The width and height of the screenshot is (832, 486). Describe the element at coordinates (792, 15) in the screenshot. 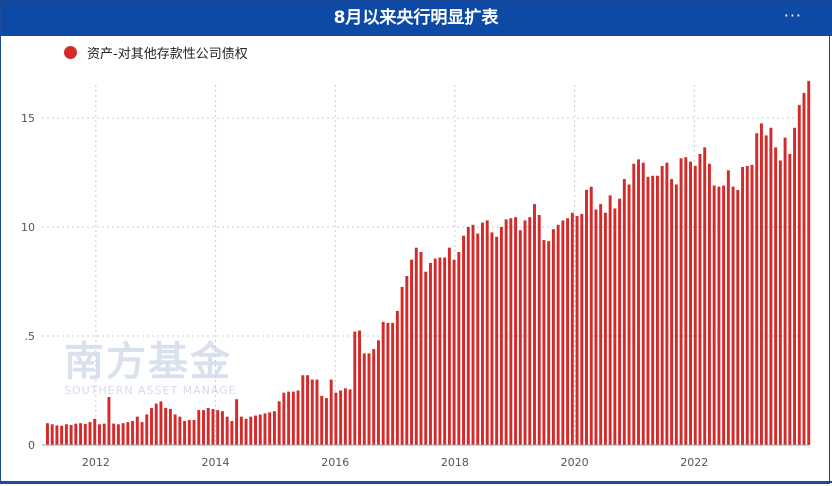

I see `more-options-icon: ···` at that location.